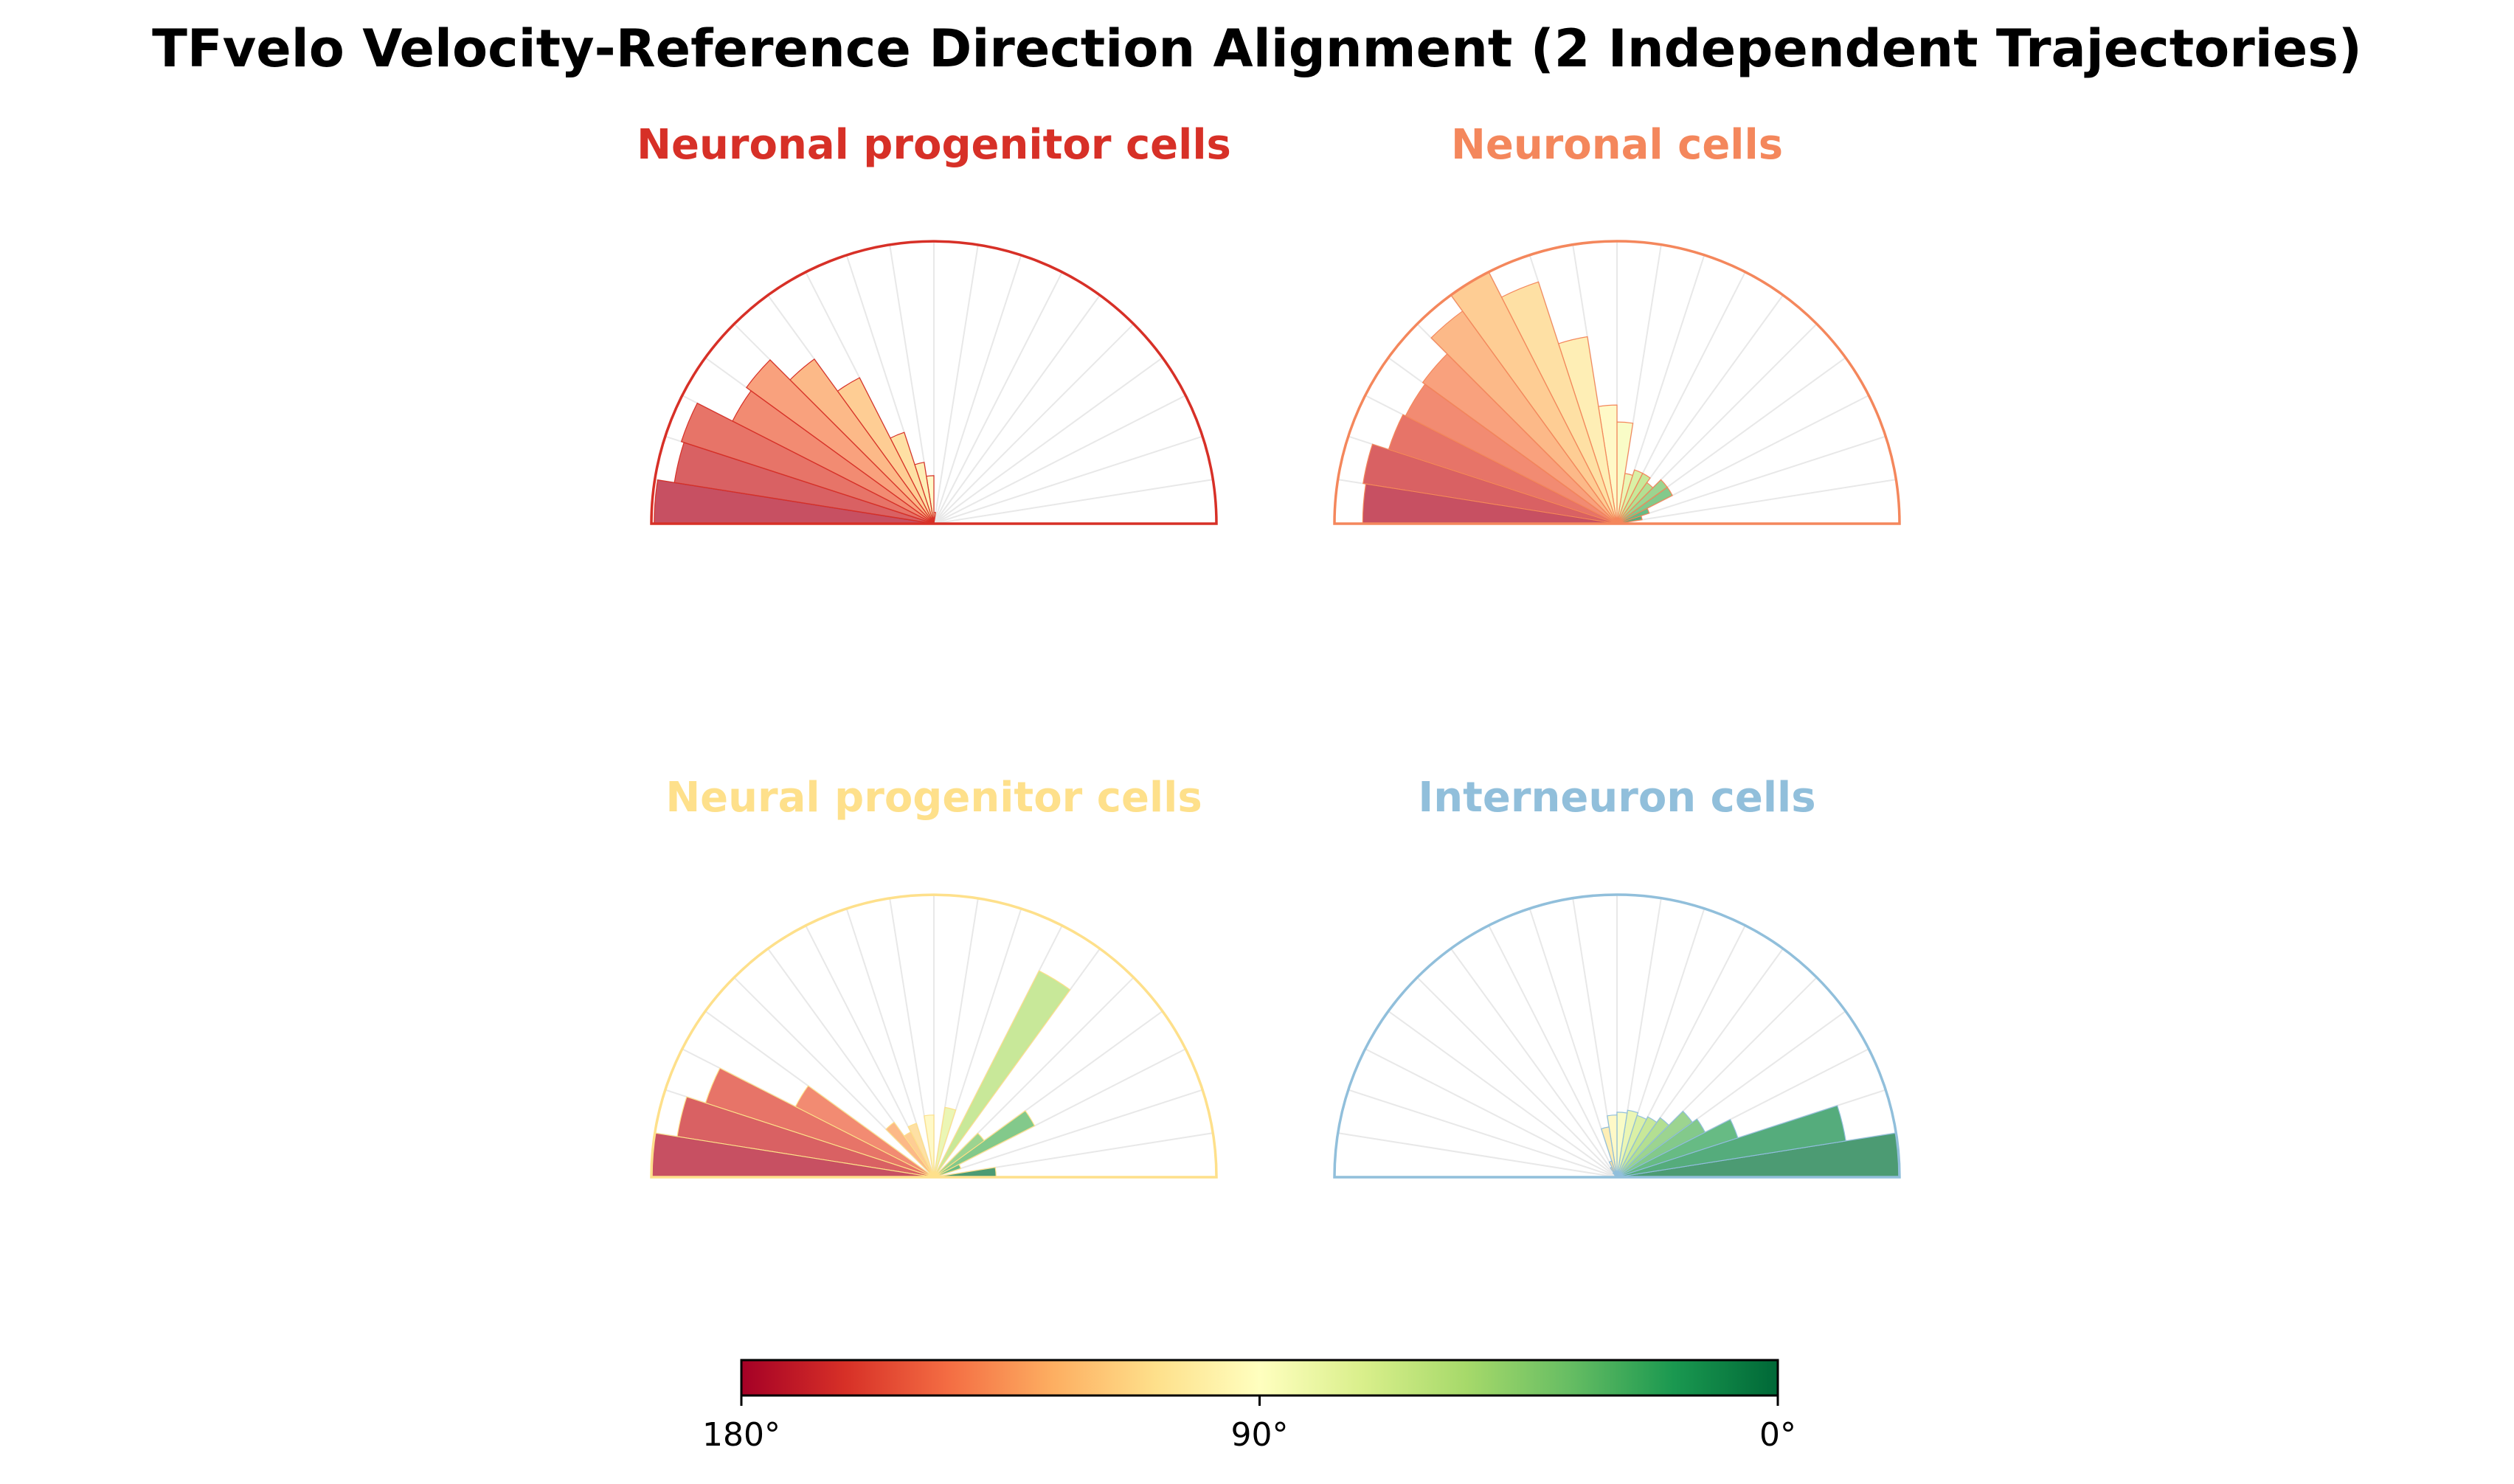 The width and height of the screenshot is (2514, 1484). I want to click on angle-colorbar: 180° 90° 0°, so click(1249, 1406).